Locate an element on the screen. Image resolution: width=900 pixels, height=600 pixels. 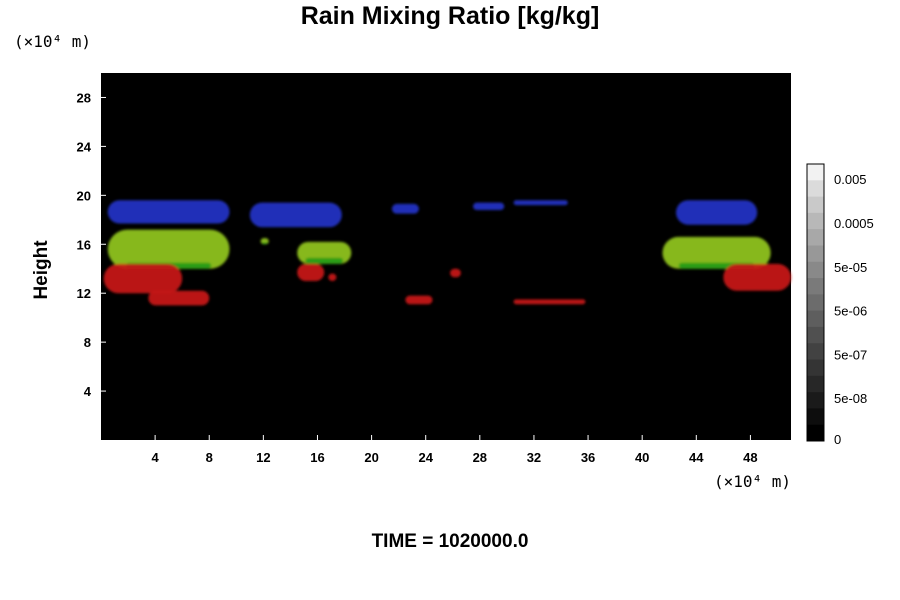
y-axis-ticks: 4 8 12 16 20 24 28 is located at coordinates (91, 244).